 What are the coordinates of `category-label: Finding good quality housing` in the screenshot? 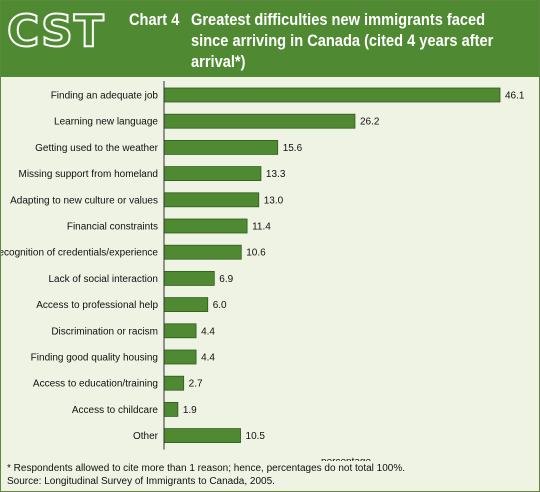 It's located at (94, 358).